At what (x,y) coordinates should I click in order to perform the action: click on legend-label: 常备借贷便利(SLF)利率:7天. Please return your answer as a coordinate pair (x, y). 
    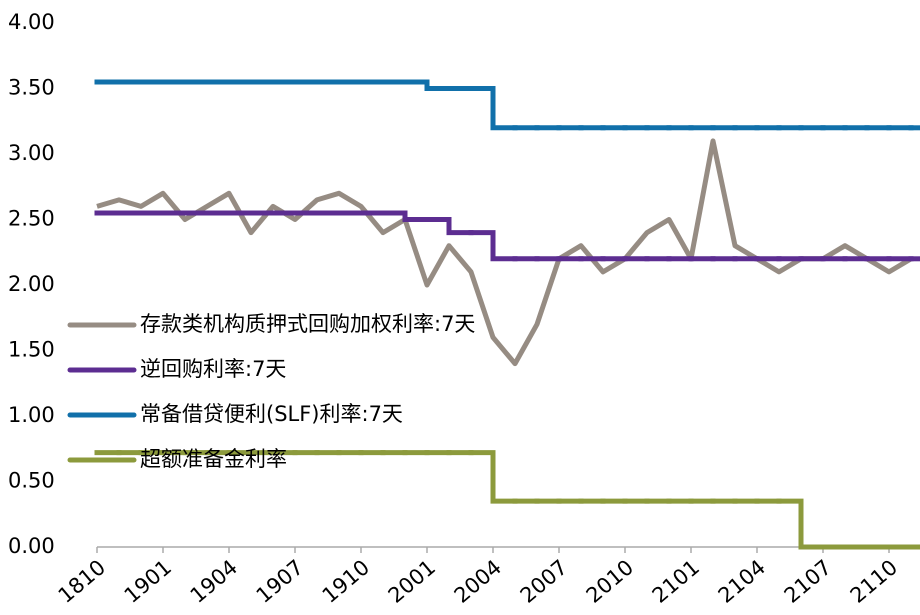
    Looking at the image, I should click on (271, 414).